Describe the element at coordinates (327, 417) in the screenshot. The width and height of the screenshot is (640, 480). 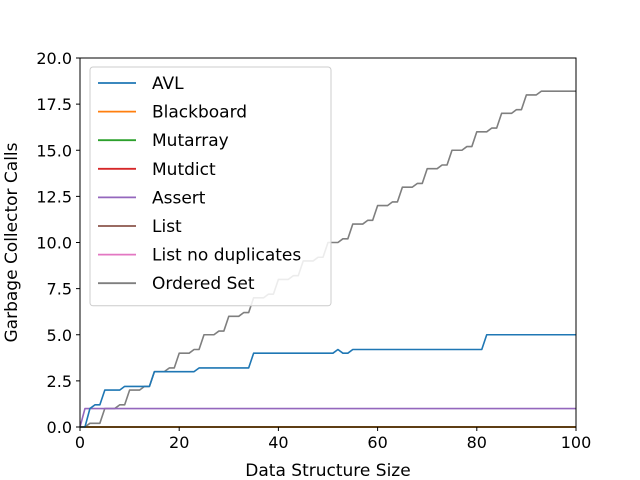
I see `series-line-assert` at that location.